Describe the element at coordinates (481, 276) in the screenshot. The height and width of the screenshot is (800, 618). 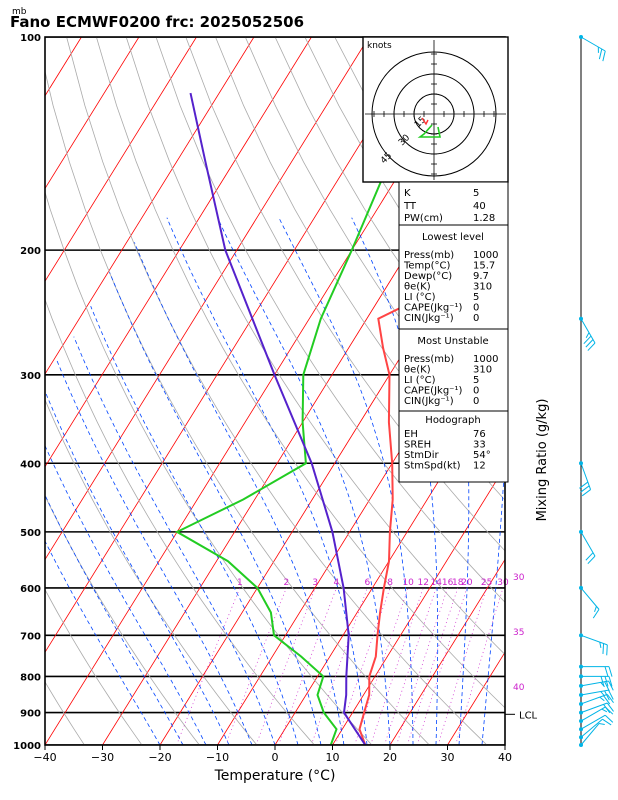
I see `panel-row-value: 9.7` at that location.